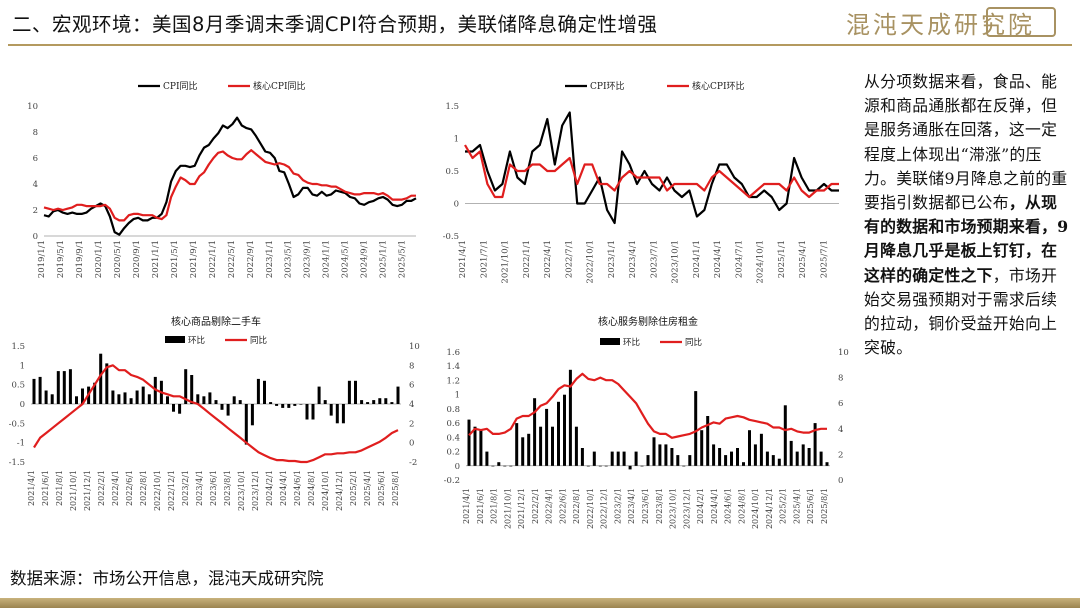 This screenshot has height=608, width=1080. I want to click on y-left-tick-label: 0.8, so click(453, 410).